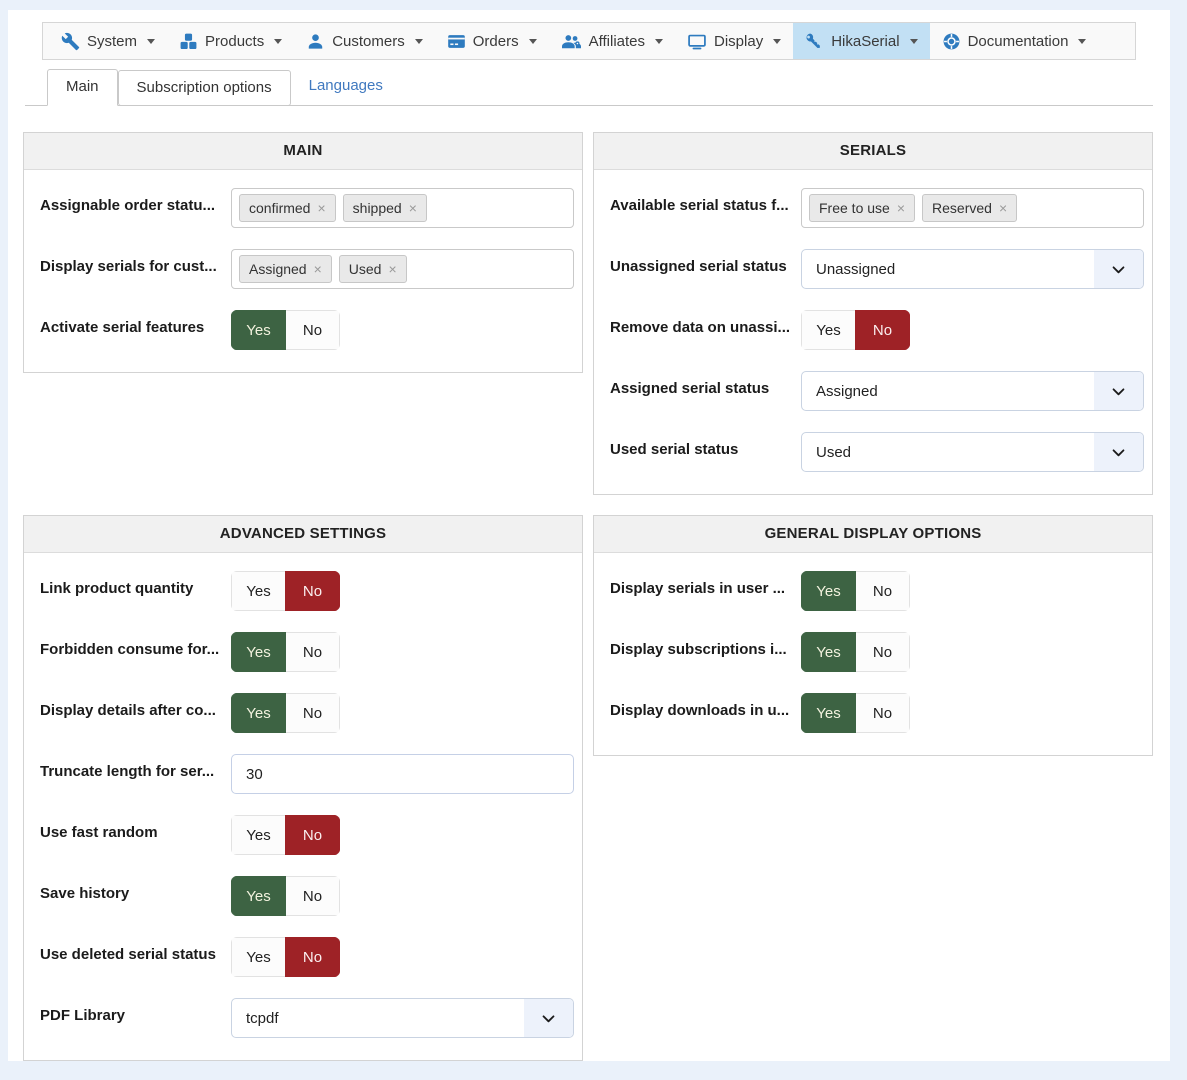 This screenshot has height=1080, width=1187. Describe the element at coordinates (698, 266) in the screenshot. I see `field-label: Unassigned serial status` at that location.